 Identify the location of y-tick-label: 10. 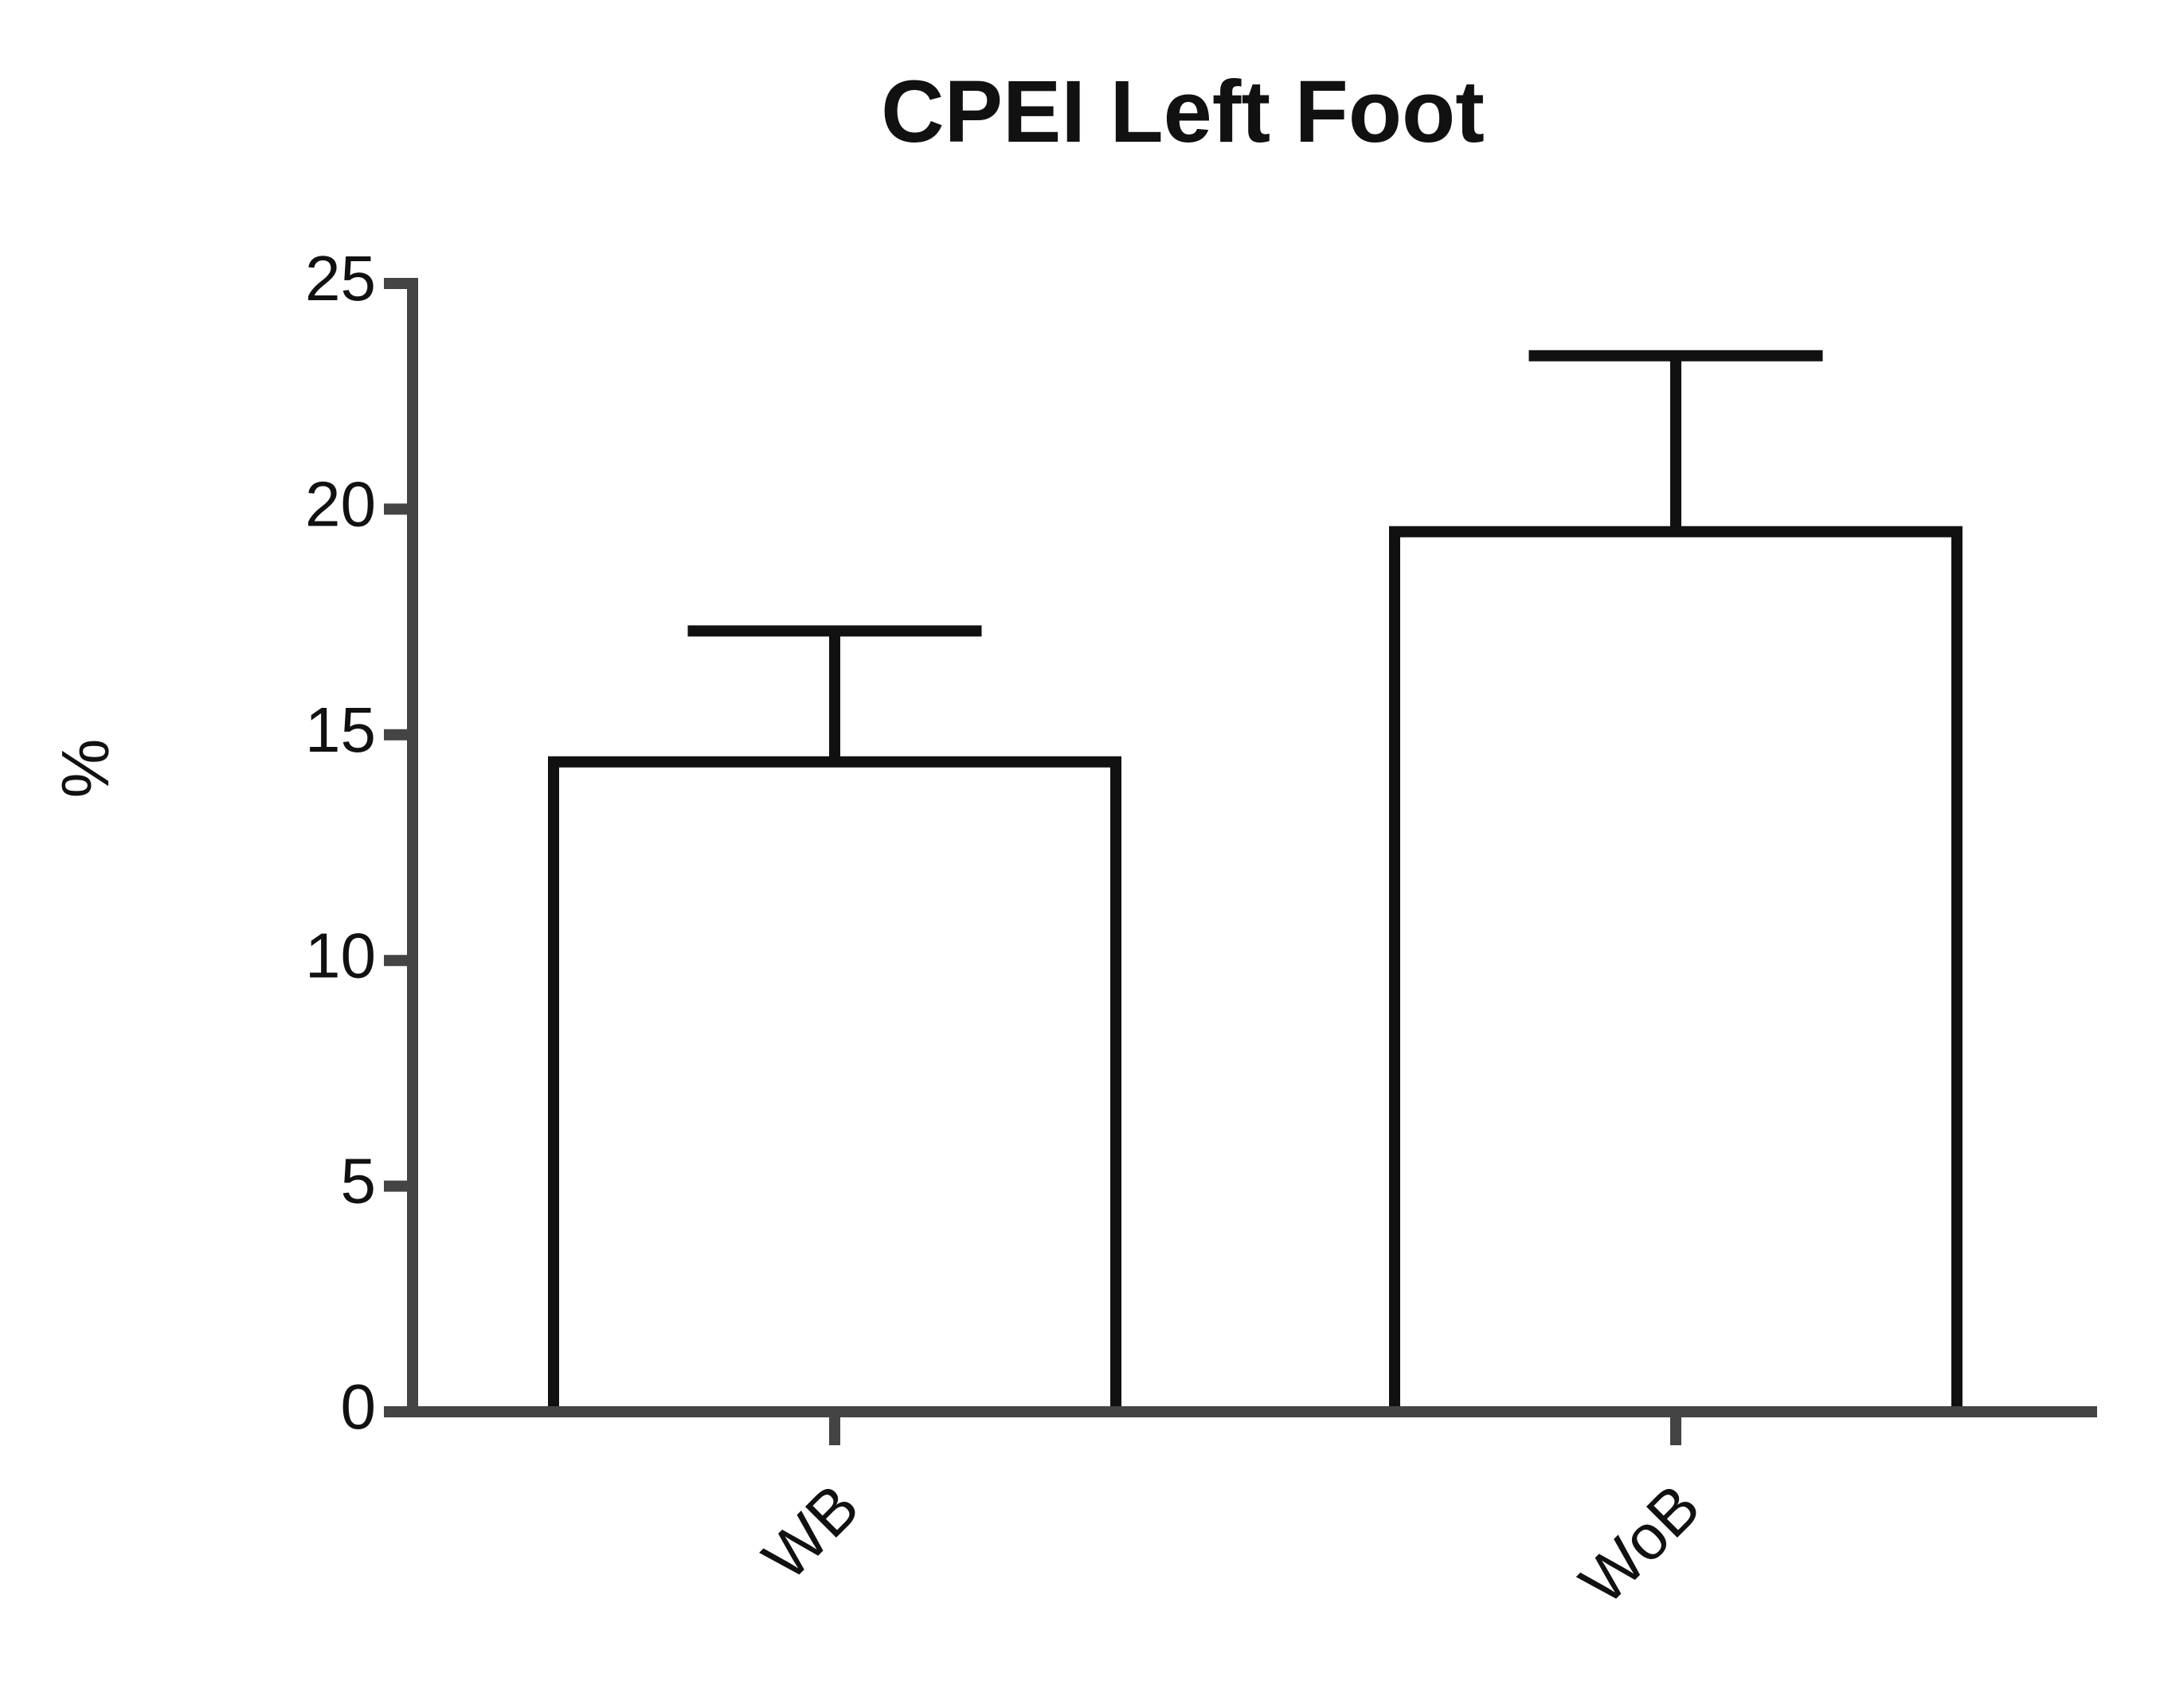
(340, 955).